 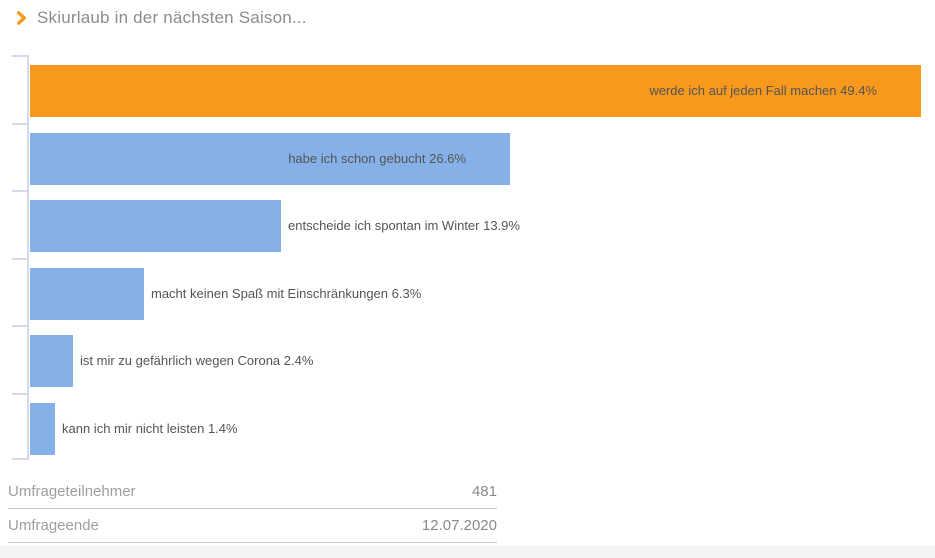 What do you see at coordinates (763, 90) in the screenshot?
I see `bar-label: werde ich auf jeden Fall machen 49.4%` at bounding box center [763, 90].